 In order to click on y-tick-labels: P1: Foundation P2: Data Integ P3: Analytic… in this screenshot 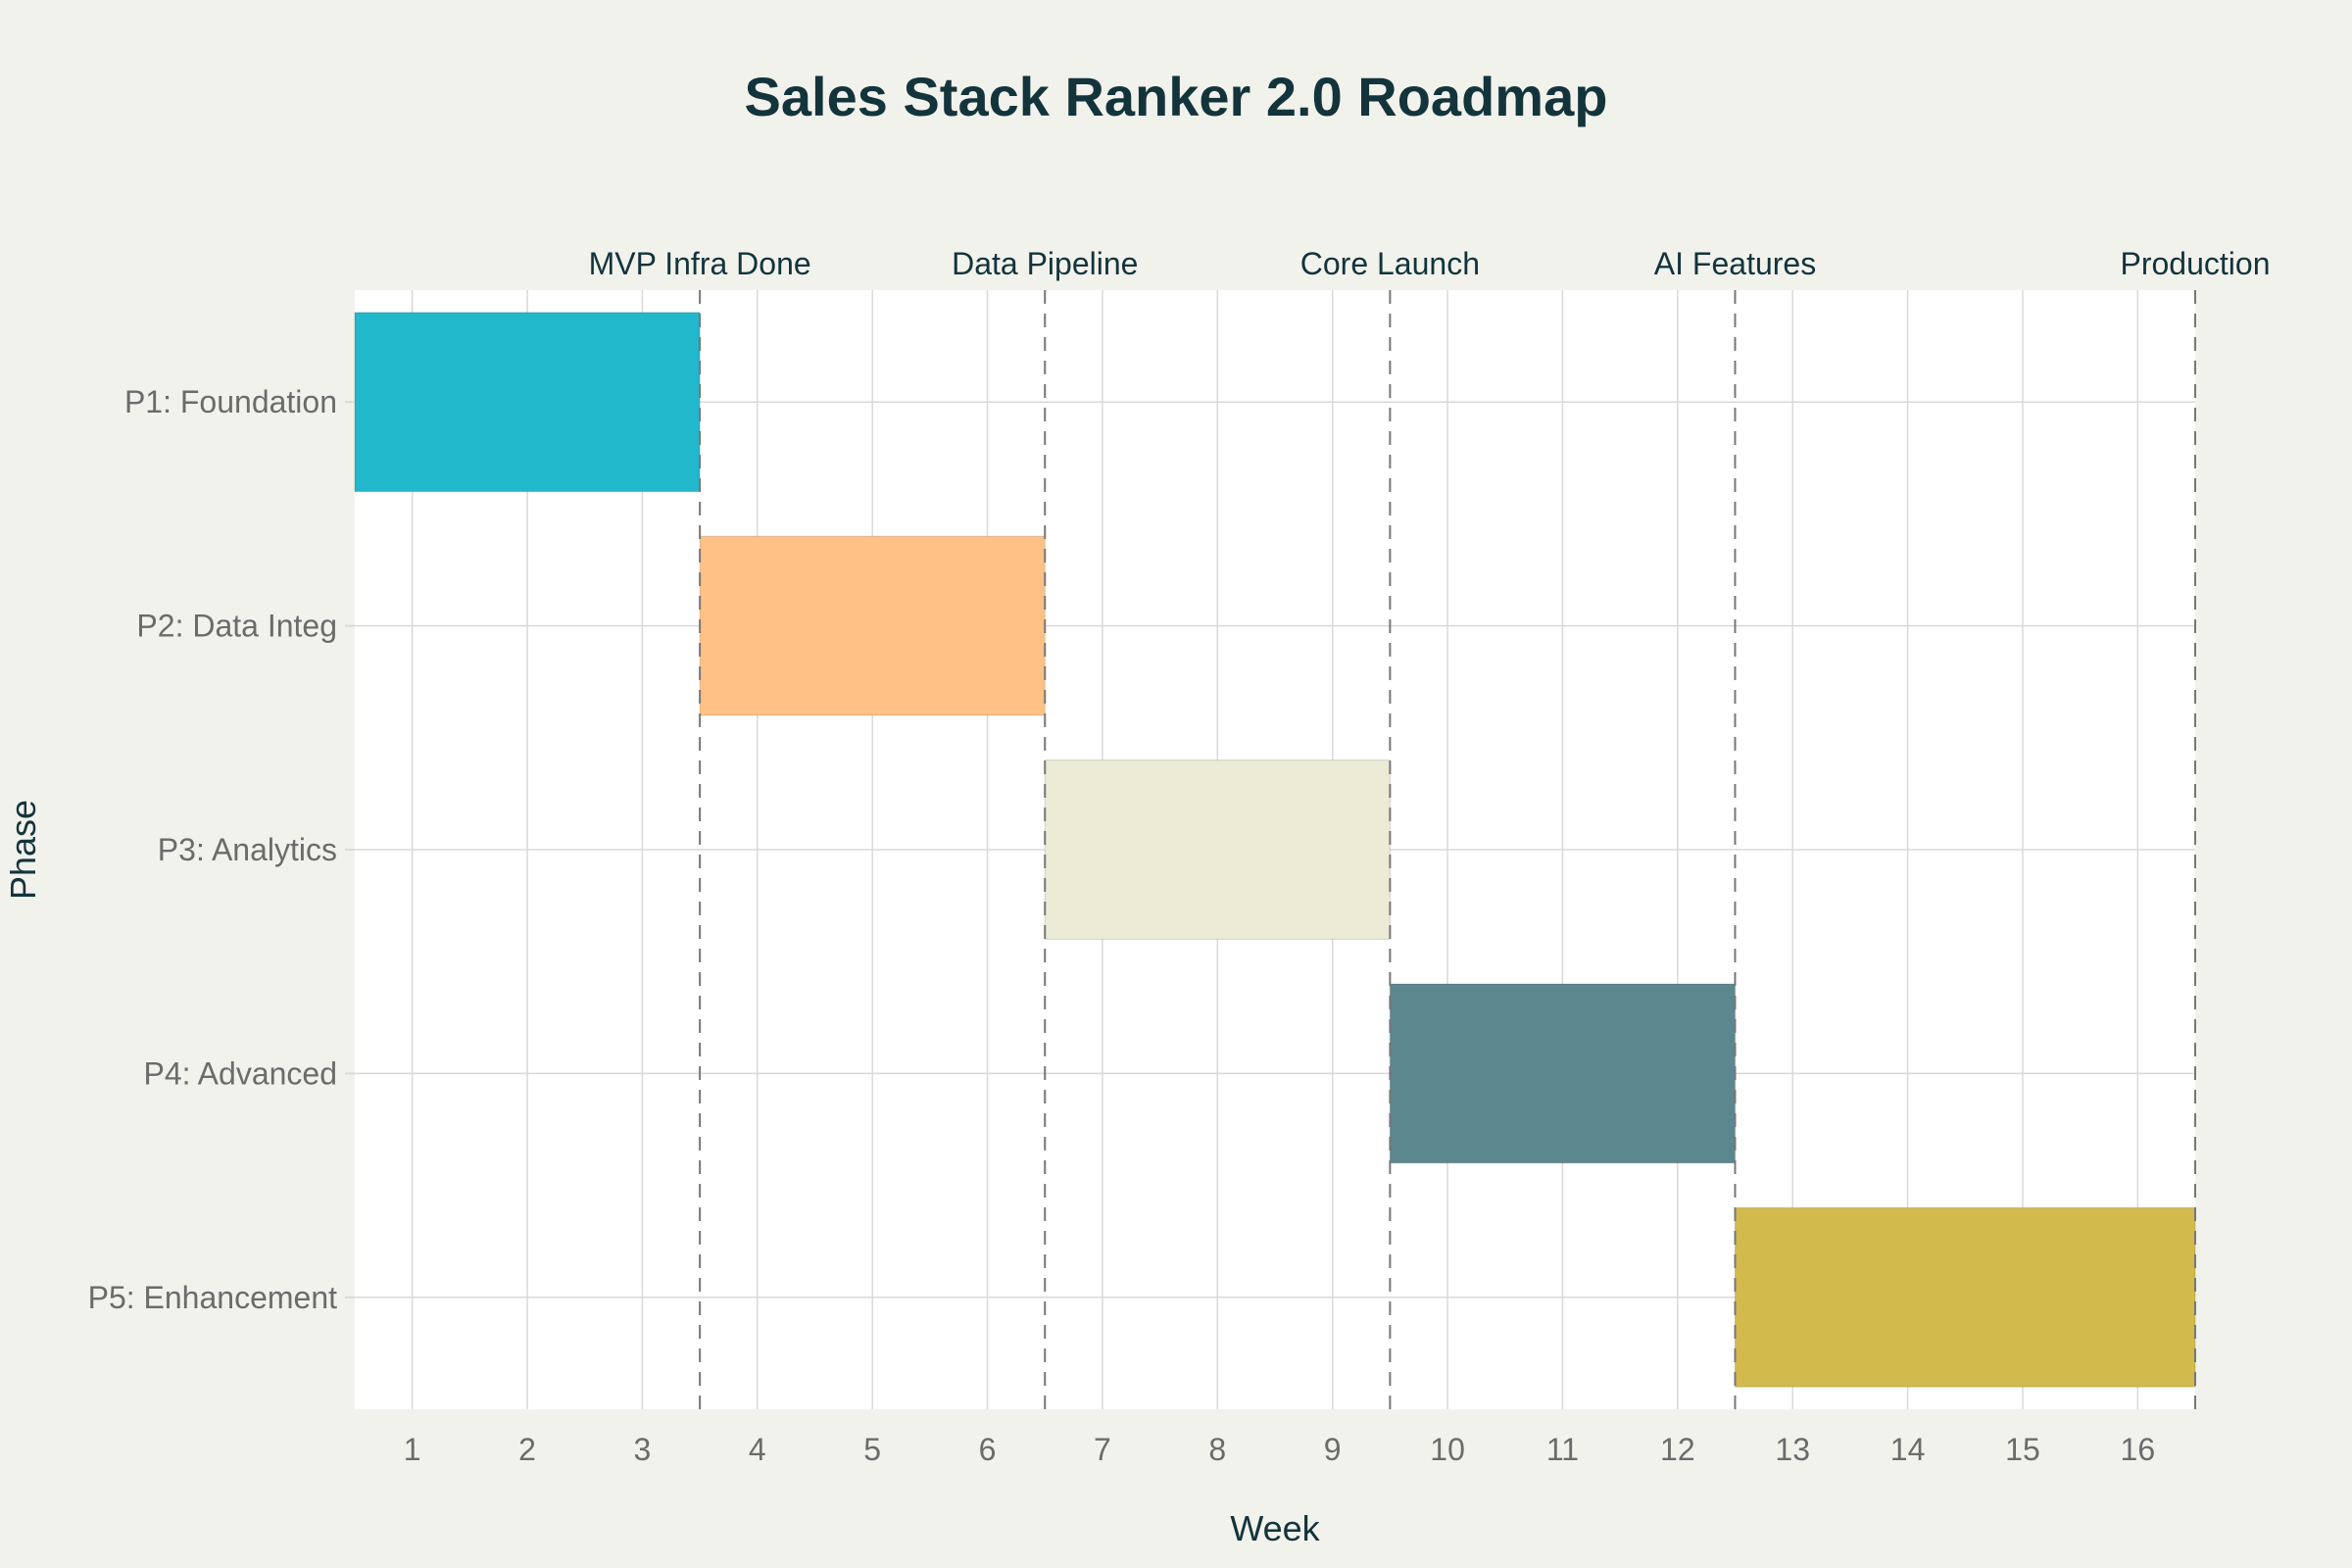, I will do `click(221, 849)`.